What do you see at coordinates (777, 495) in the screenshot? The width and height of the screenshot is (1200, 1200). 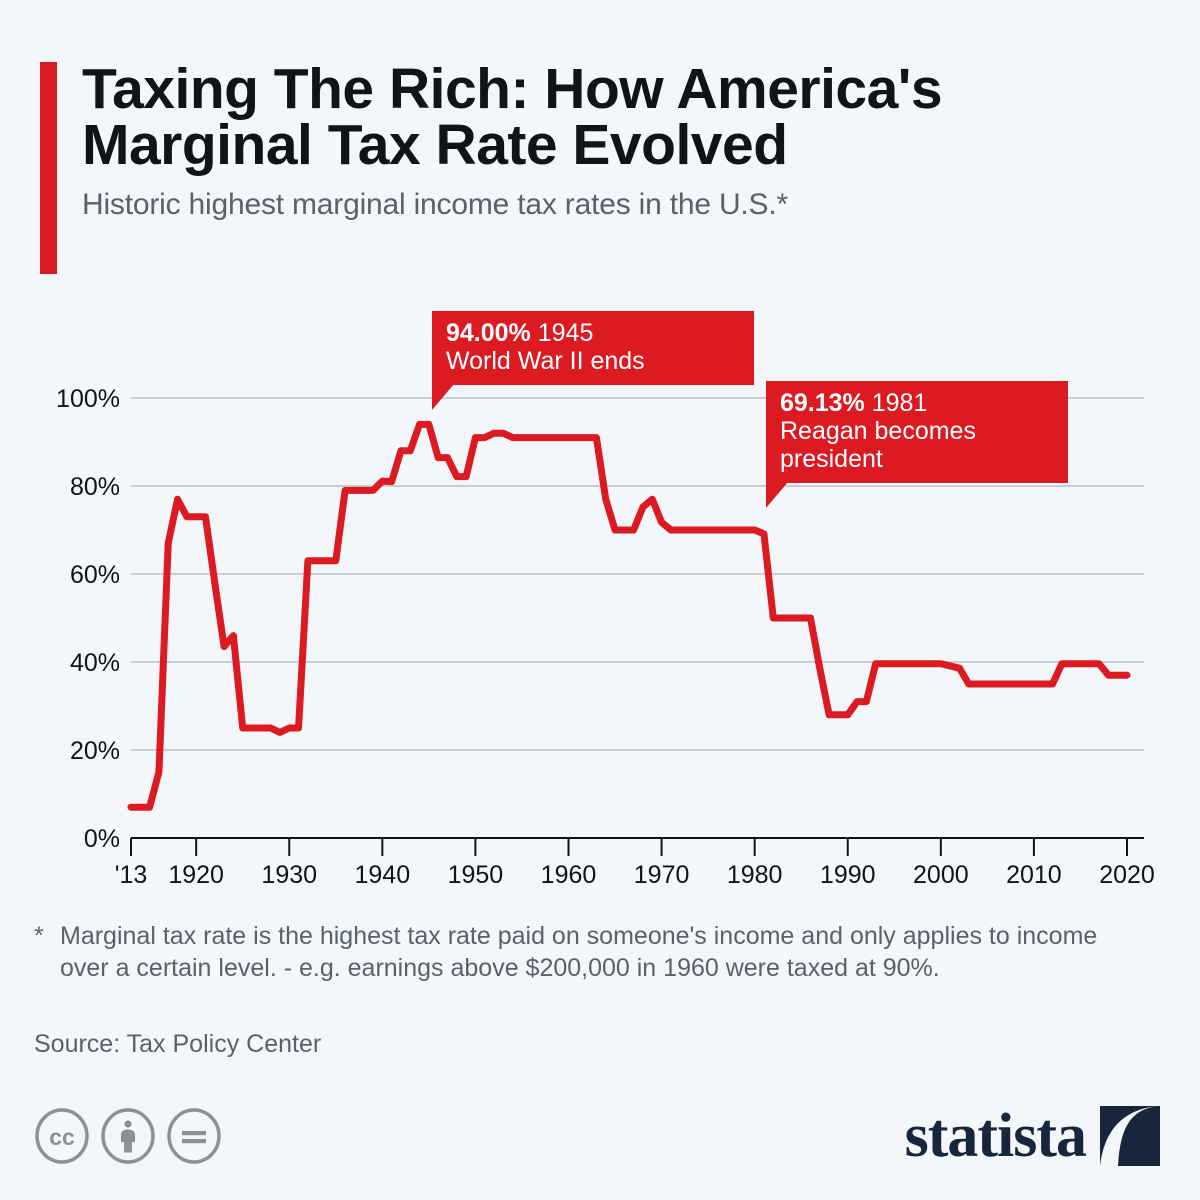 I see `reagan-annotation-tail` at bounding box center [777, 495].